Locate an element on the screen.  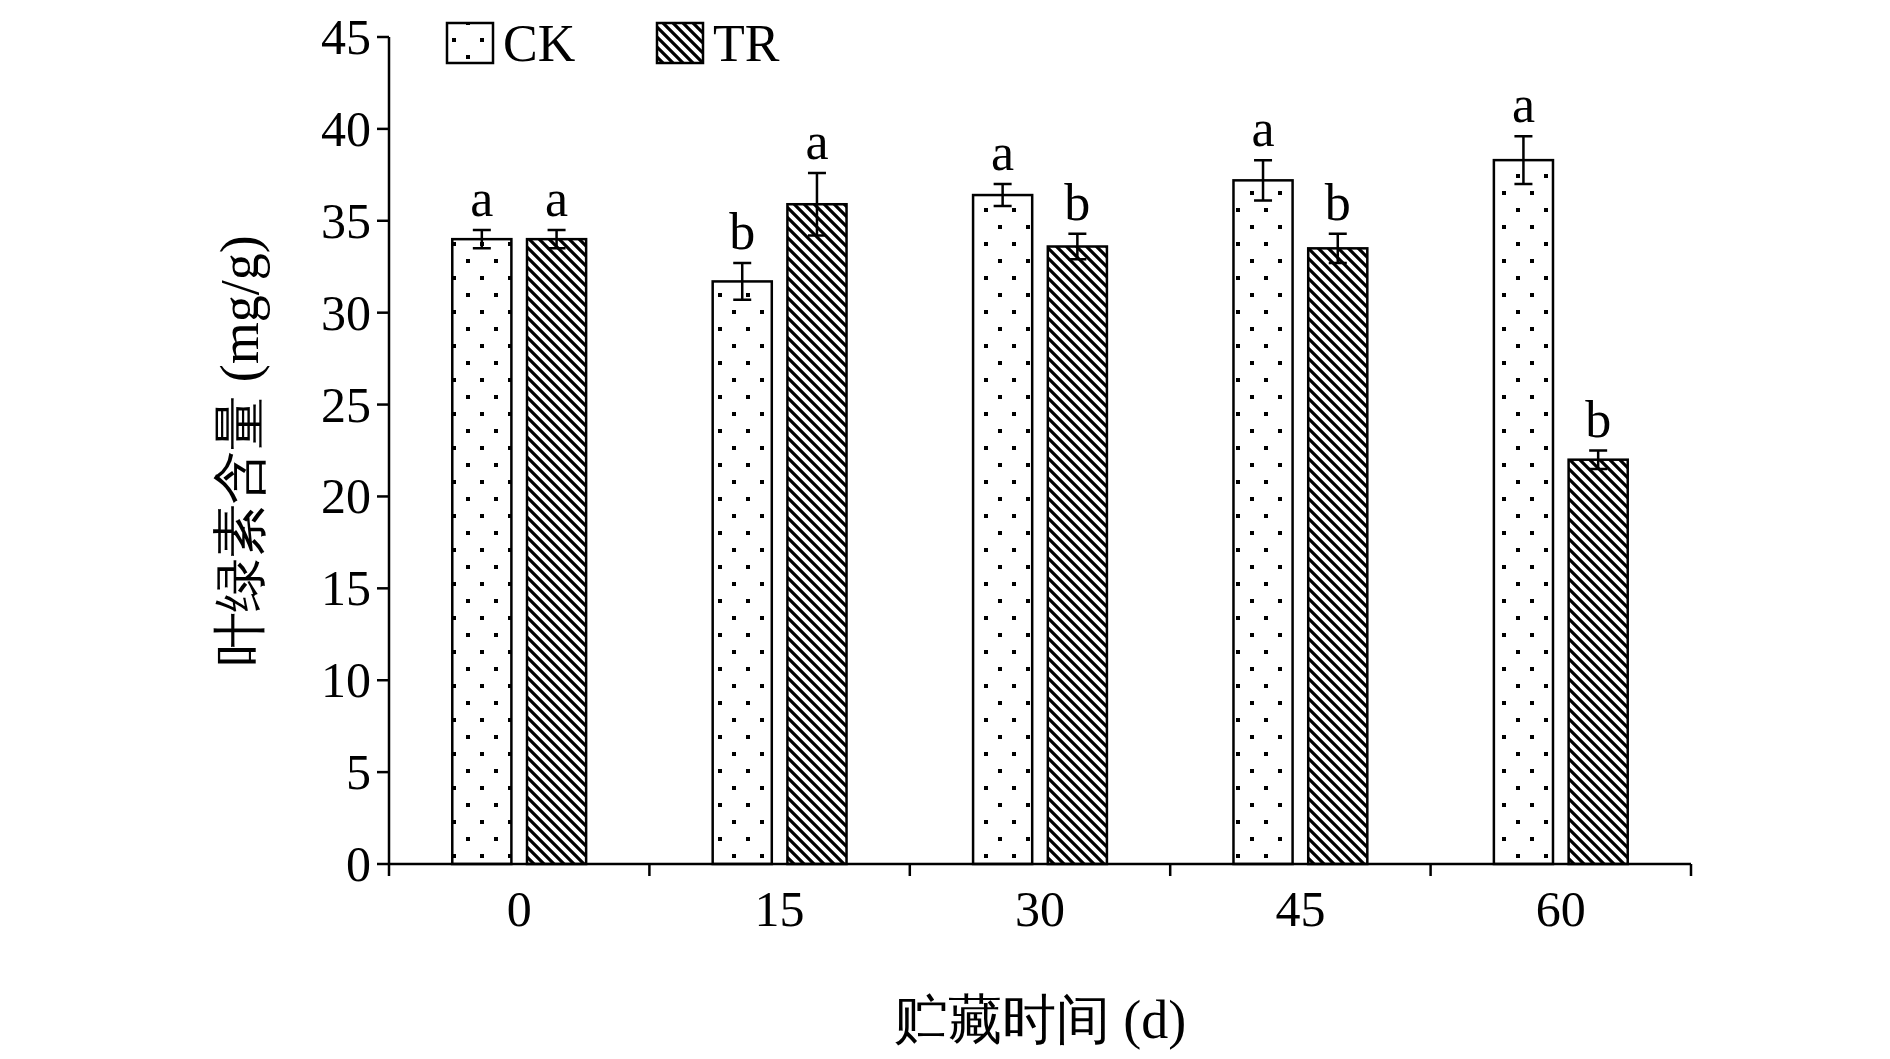
y-tick-label: 5 is located at coordinates (358, 772).